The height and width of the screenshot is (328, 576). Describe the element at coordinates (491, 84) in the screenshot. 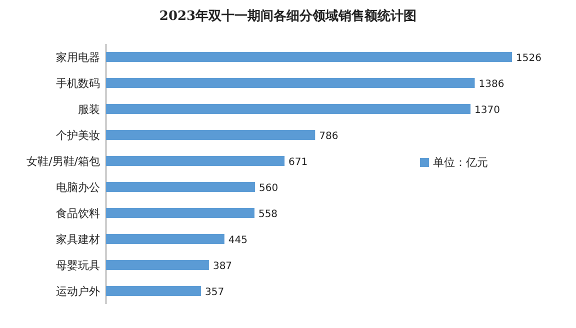

I see `data-label: 1386` at that location.